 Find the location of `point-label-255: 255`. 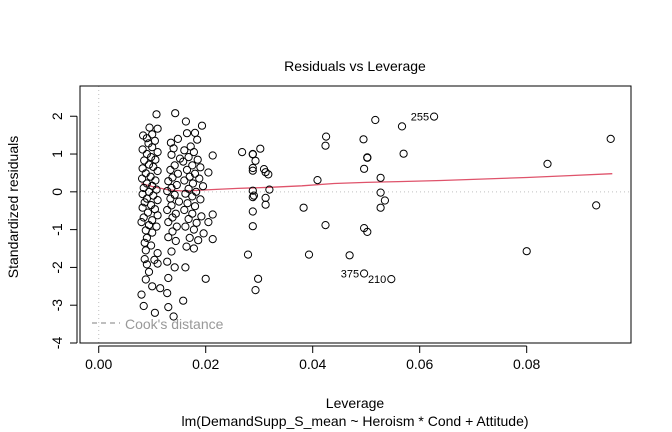

point-label-255: 255 is located at coordinates (420, 118).